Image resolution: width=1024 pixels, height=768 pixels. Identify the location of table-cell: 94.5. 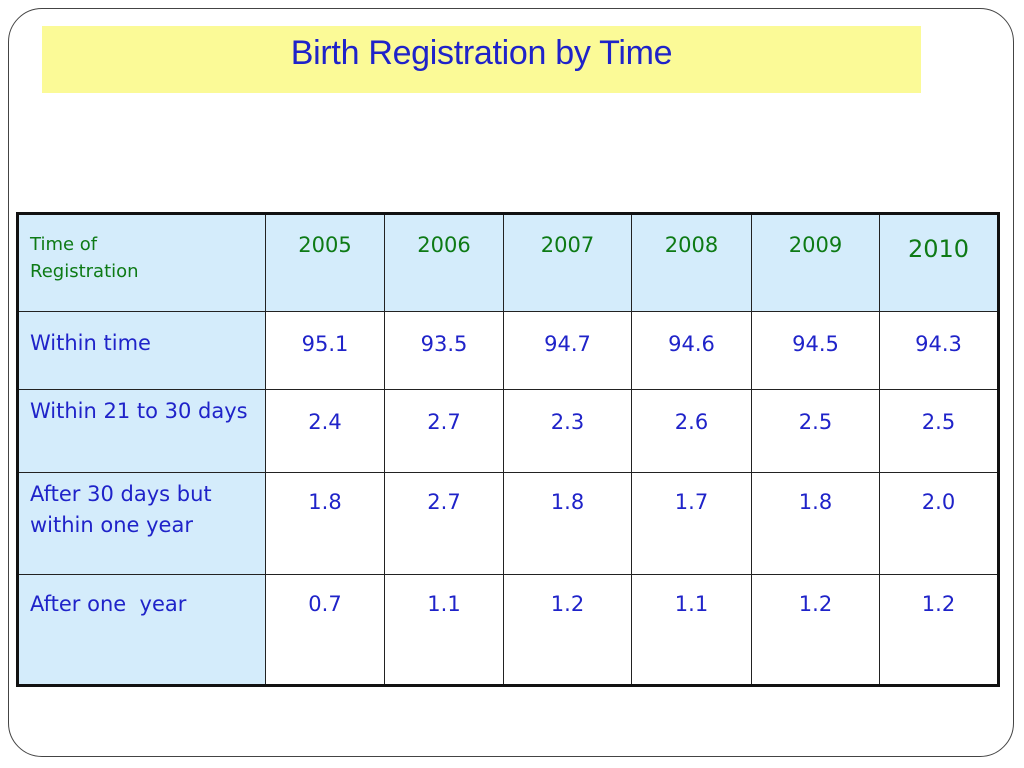
(815, 350).